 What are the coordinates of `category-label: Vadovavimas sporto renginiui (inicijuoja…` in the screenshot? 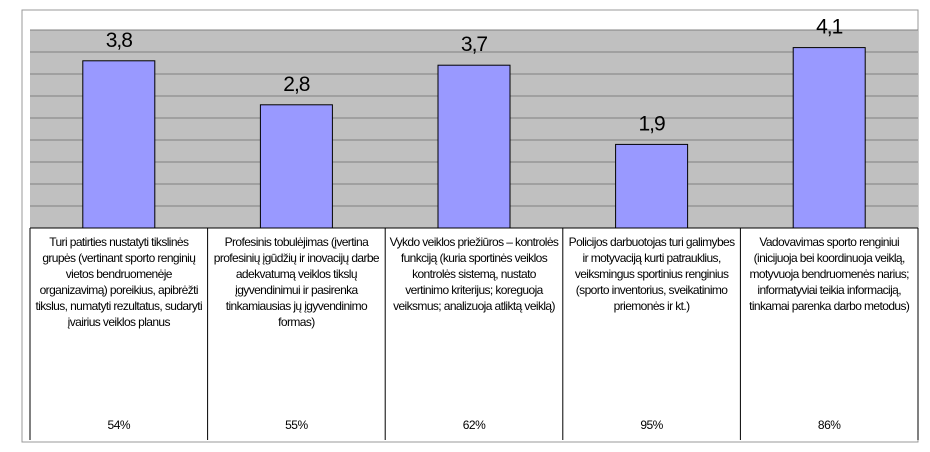 It's located at (829, 274).